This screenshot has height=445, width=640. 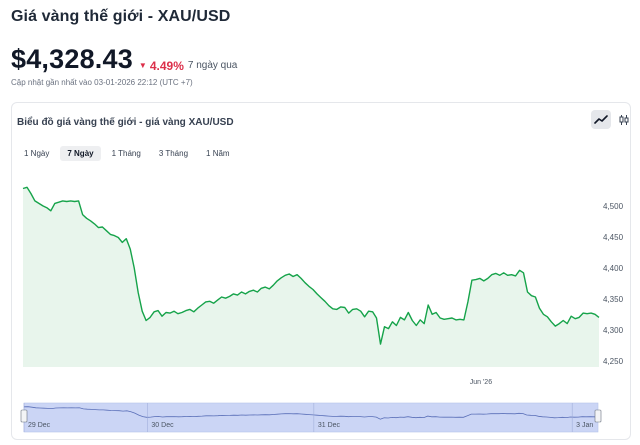 I want to click on y-tick-label: 4,350, so click(x=613, y=299).